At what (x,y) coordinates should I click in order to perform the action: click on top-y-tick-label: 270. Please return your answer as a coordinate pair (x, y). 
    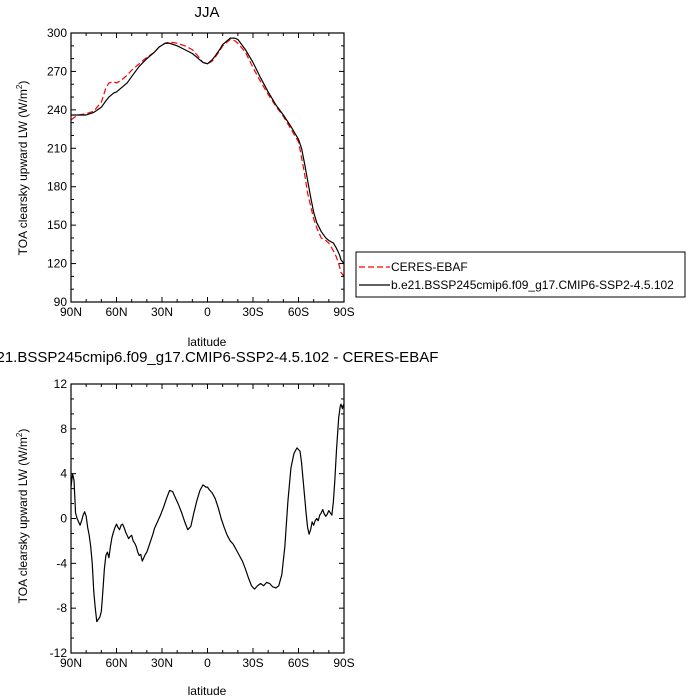
    Looking at the image, I should click on (57, 71).